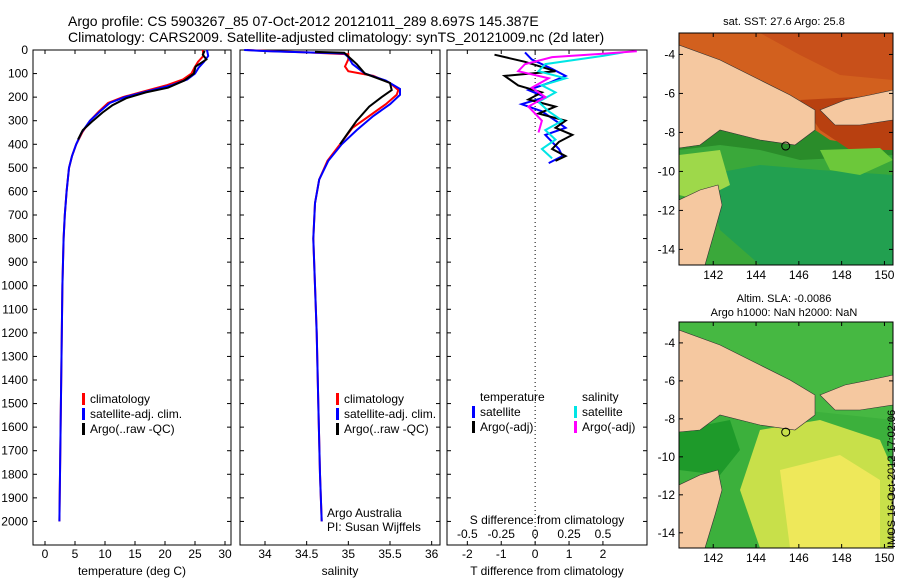  Describe the element at coordinates (432, 554) in the screenshot. I see `x-tick-label: 36` at that location.